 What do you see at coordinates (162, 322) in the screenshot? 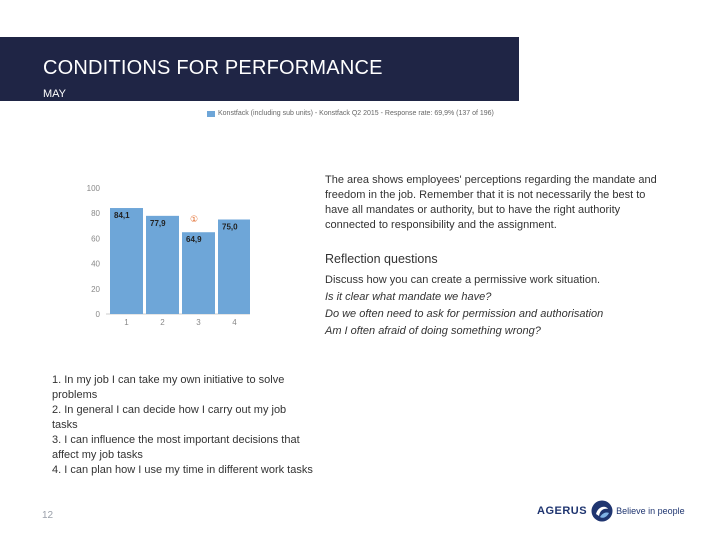
I see `x-tick-label: 2` at bounding box center [162, 322].